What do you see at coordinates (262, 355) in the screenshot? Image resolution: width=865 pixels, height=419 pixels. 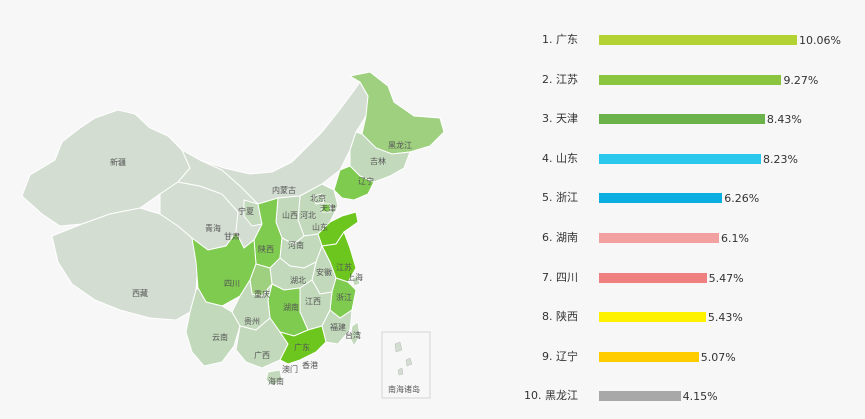 I see `label-guangxi: 广西` at bounding box center [262, 355].